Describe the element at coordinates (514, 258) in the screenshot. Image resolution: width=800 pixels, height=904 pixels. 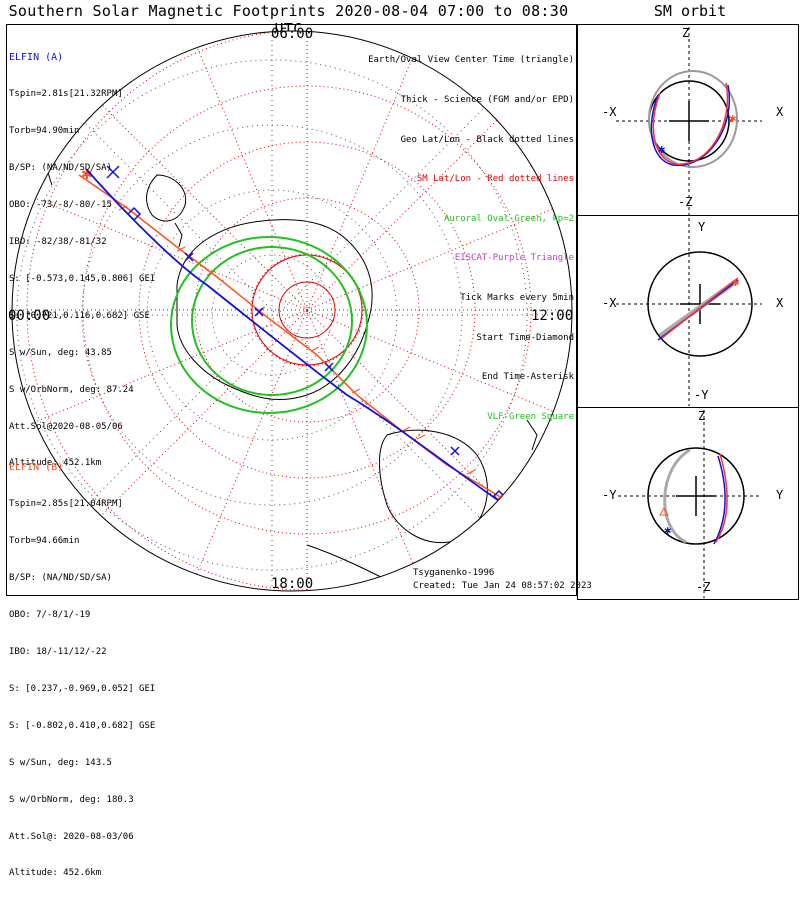
I see `legend-item: EISCAT-Purple Triangle` at that location.